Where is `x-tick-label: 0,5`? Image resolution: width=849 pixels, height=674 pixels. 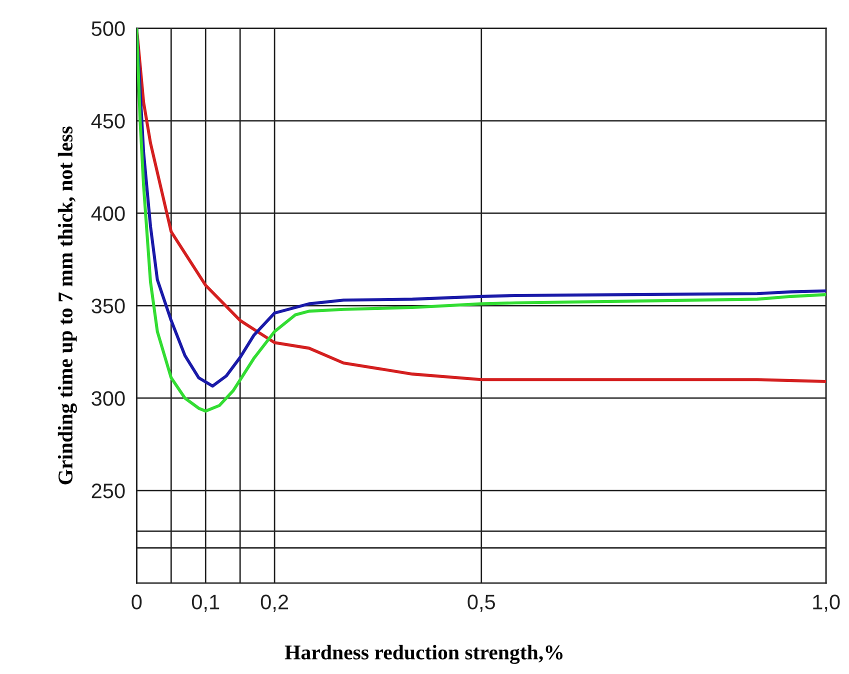
x-tick-label: 0,5 is located at coordinates (481, 603).